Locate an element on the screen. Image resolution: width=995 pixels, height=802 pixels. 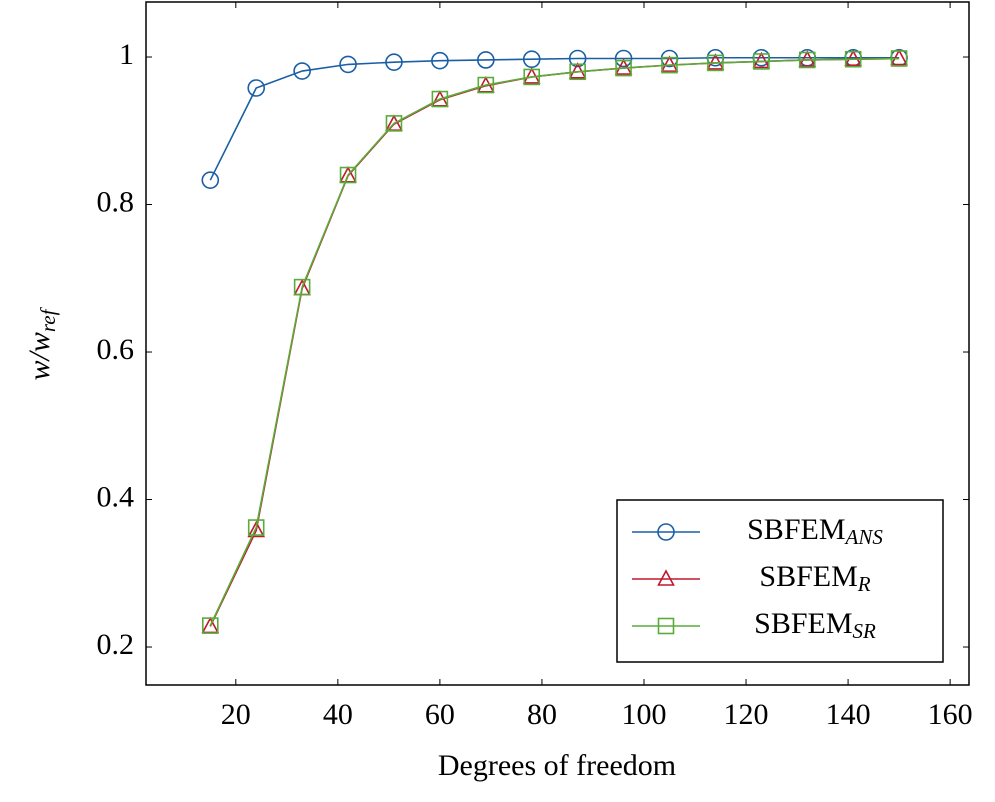
legend-label-subscript: SR is located at coordinates (865, 631).